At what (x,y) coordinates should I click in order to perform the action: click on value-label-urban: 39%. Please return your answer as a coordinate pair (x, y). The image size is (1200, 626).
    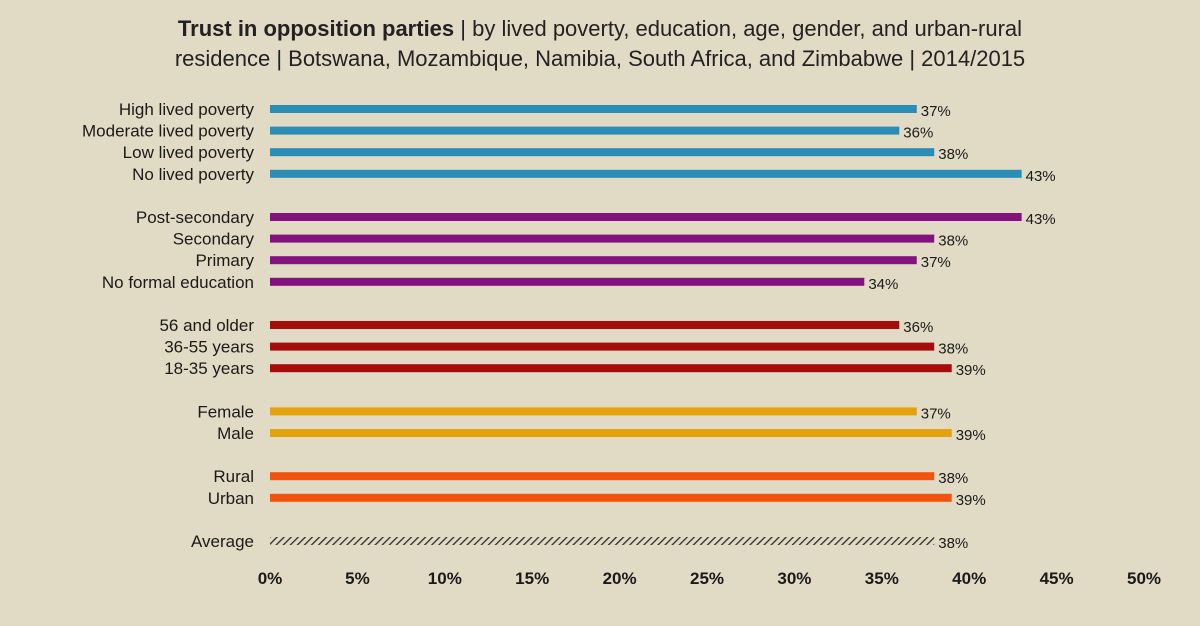
    Looking at the image, I should click on (971, 500).